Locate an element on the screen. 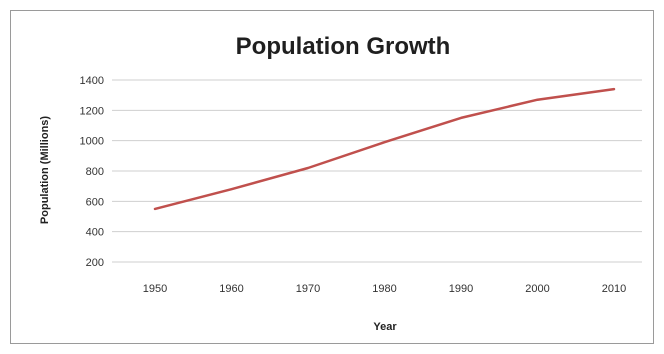  y-tick-label: 800 is located at coordinates (95, 172).